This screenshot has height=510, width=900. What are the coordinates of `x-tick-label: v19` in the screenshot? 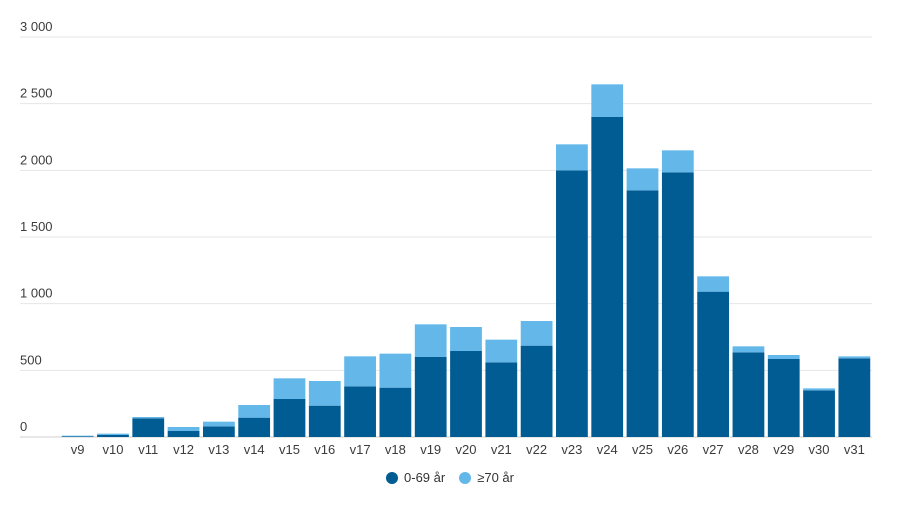 It's located at (430, 449).